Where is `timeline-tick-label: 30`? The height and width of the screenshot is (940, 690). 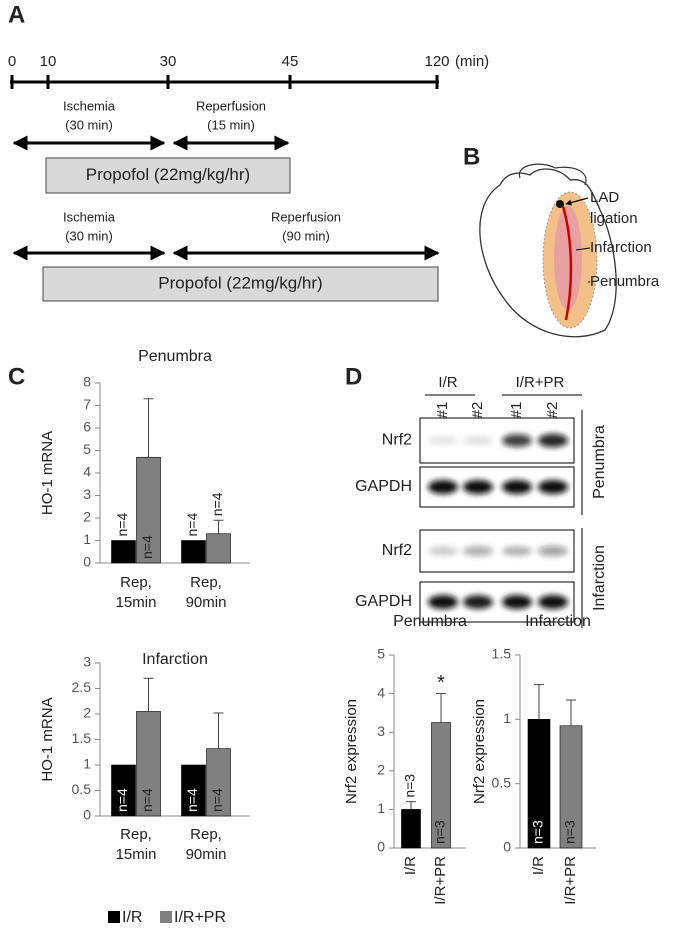 timeline-tick-label: 30 is located at coordinates (168, 61).